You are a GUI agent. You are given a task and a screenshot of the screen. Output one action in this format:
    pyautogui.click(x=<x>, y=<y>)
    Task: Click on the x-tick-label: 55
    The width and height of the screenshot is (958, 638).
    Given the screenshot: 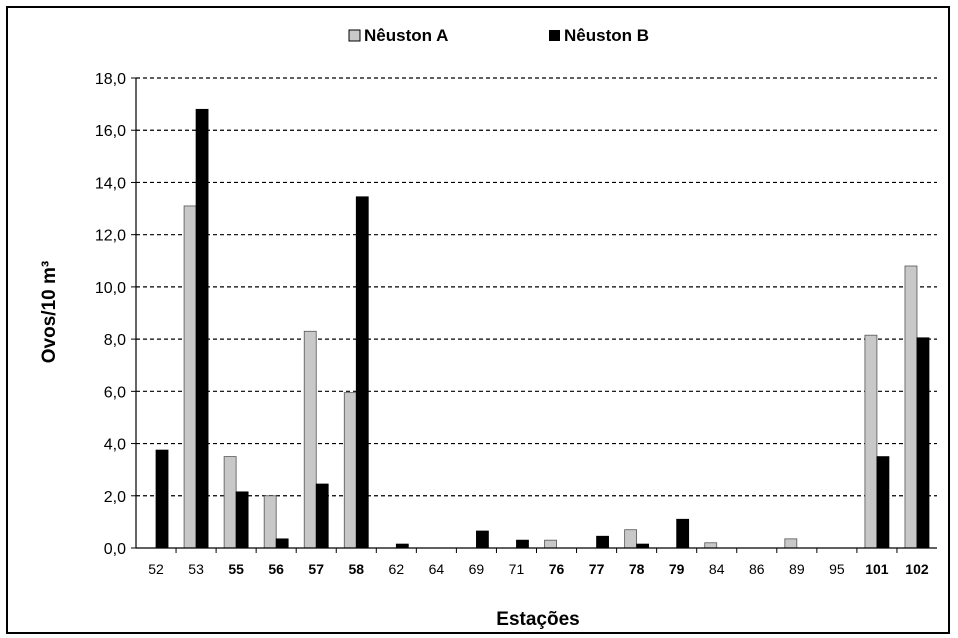 What is the action you would take?
    pyautogui.click(x=236, y=569)
    